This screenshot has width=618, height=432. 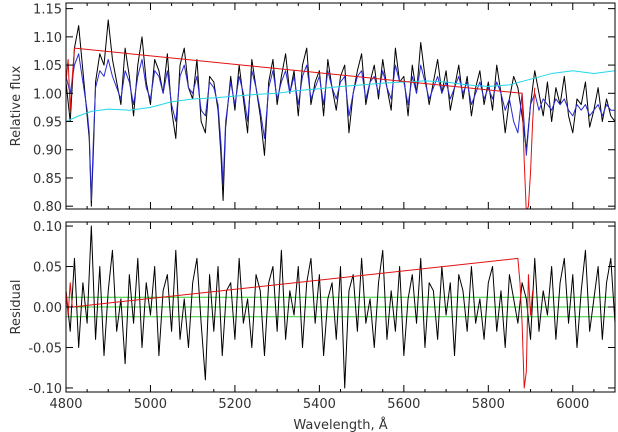 I want to click on bottom-xtick-label-1: 5000, so click(x=150, y=404).